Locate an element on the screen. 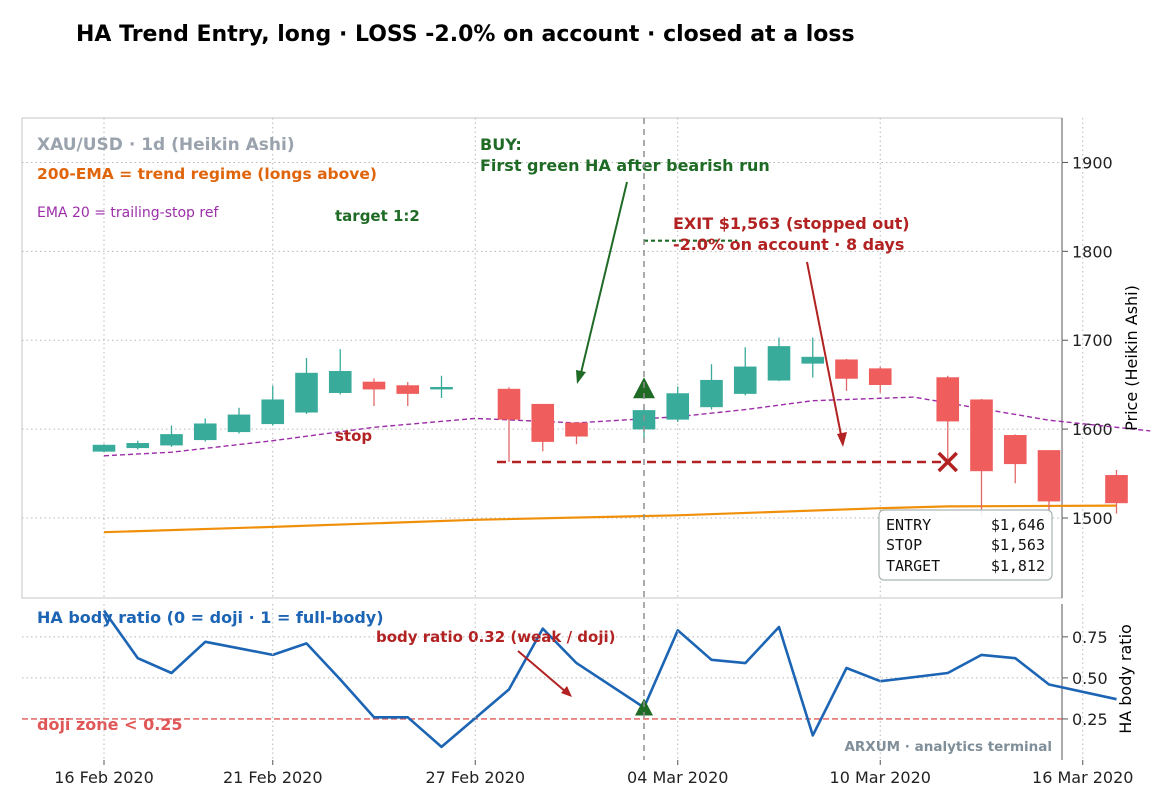 The width and height of the screenshot is (1164, 811). exit-marker-stroke-b is located at coordinates (947, 462).